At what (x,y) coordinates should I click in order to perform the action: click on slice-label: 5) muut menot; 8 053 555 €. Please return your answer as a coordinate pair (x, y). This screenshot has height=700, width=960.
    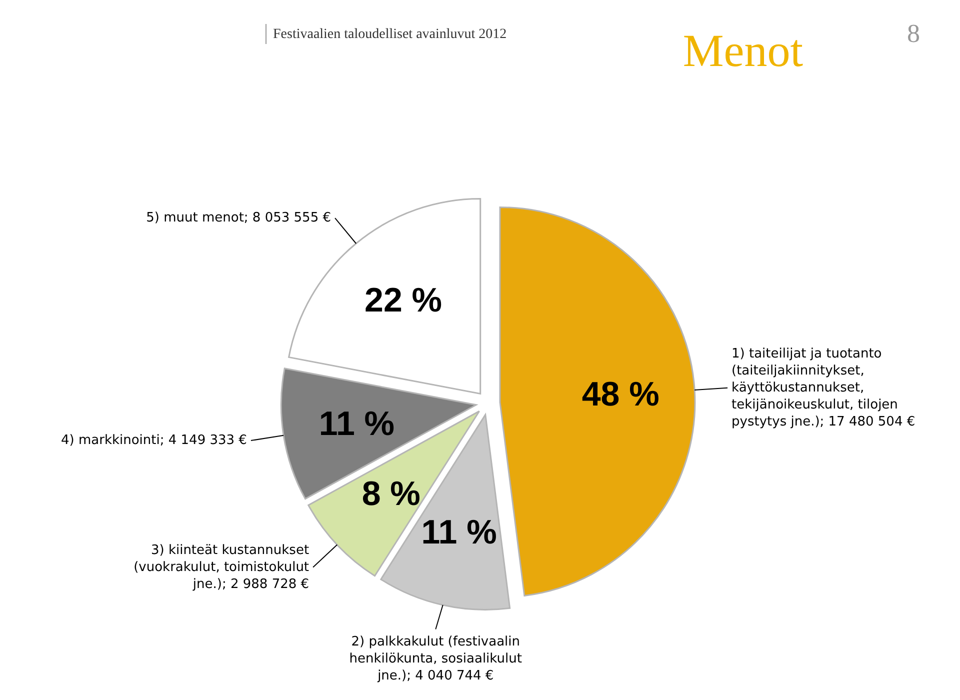
    Looking at the image, I should click on (239, 218).